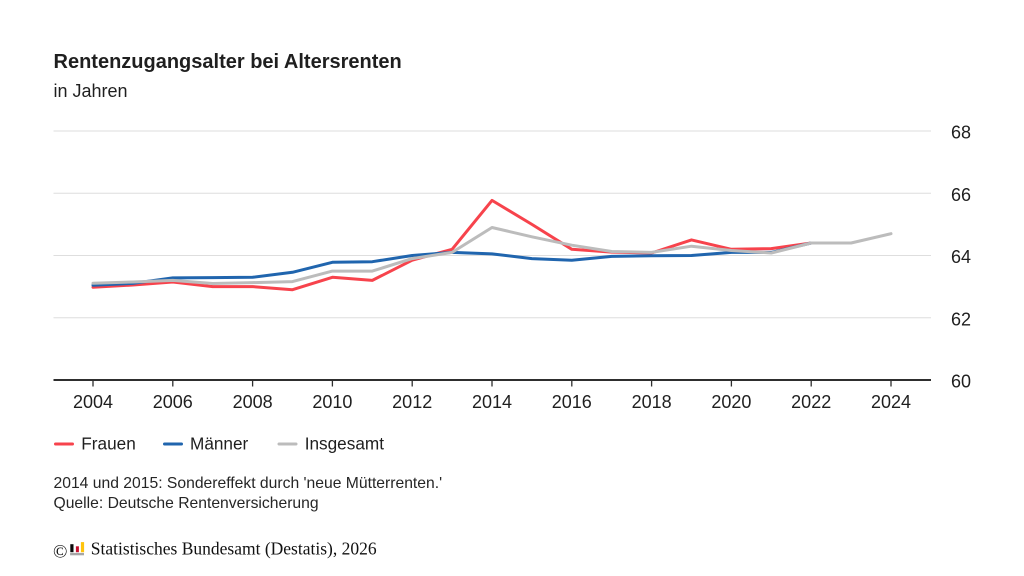 The height and width of the screenshot is (576, 1024). What do you see at coordinates (186, 503) in the screenshot?
I see `svg-text:Quelle: Deutsche Rentenversich: Quelle: Deutsche Rentenversicherung` at bounding box center [186, 503].